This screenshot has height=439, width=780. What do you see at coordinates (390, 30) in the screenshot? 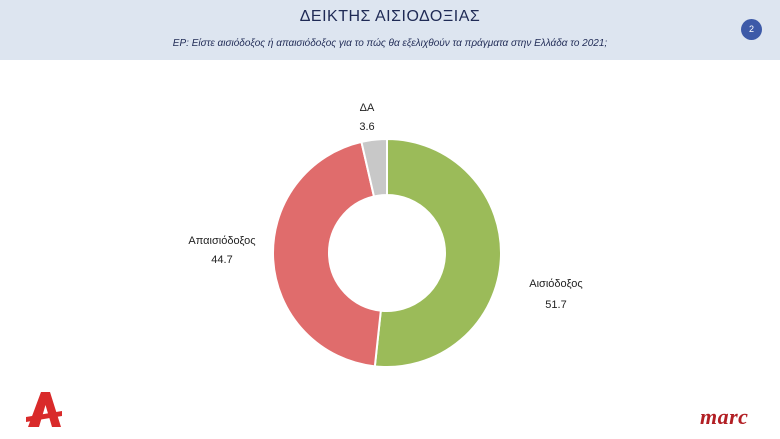
I see `header-band` at bounding box center [390, 30].